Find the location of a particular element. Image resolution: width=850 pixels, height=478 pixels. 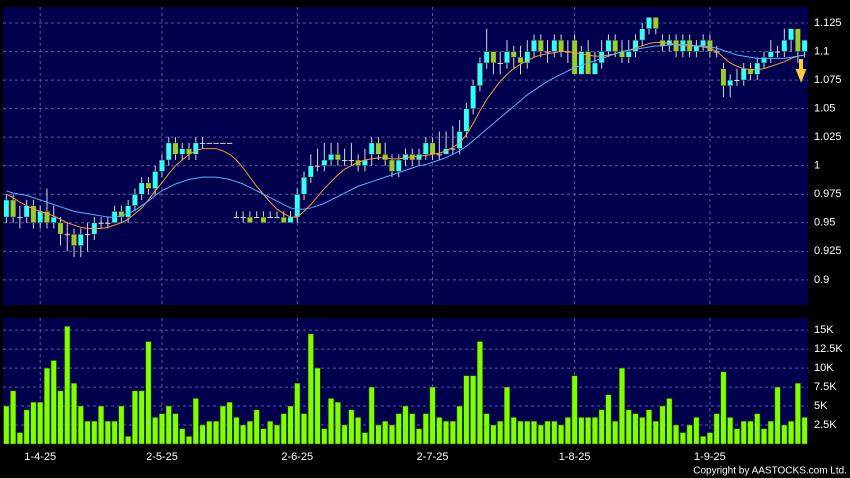

x-tick-label: 1-4-25 is located at coordinates (40, 457).